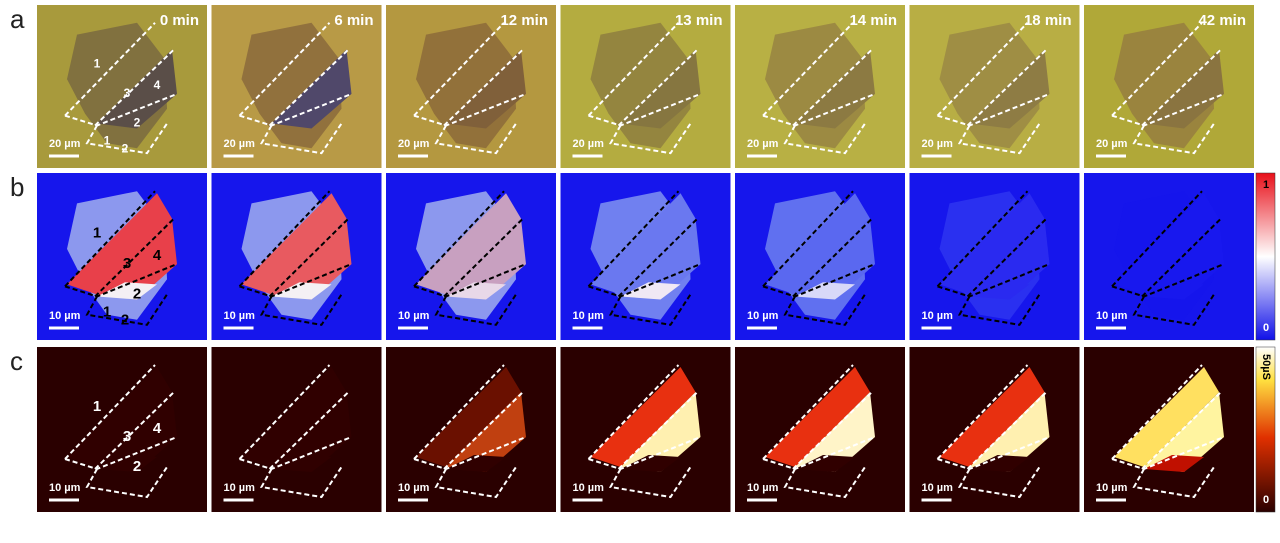 The width and height of the screenshot is (1280, 543). Describe the element at coordinates (873, 20) in the screenshot. I see `time-label: 14 min` at that location.